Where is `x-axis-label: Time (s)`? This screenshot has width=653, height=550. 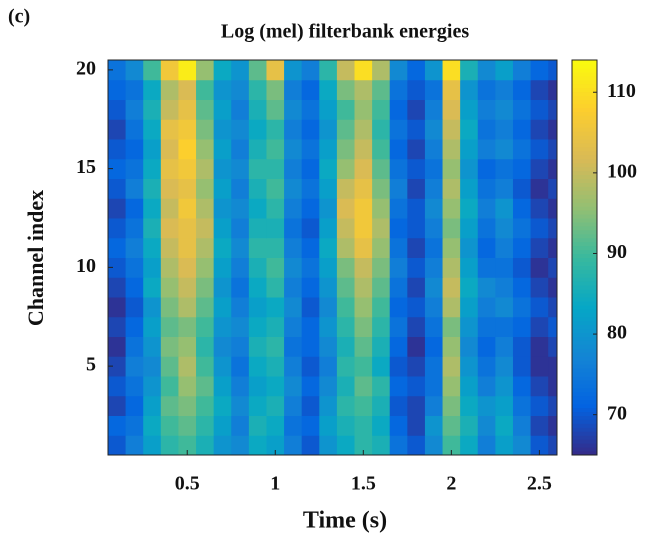 x-axis-label: Time (s) is located at coordinates (345, 521).